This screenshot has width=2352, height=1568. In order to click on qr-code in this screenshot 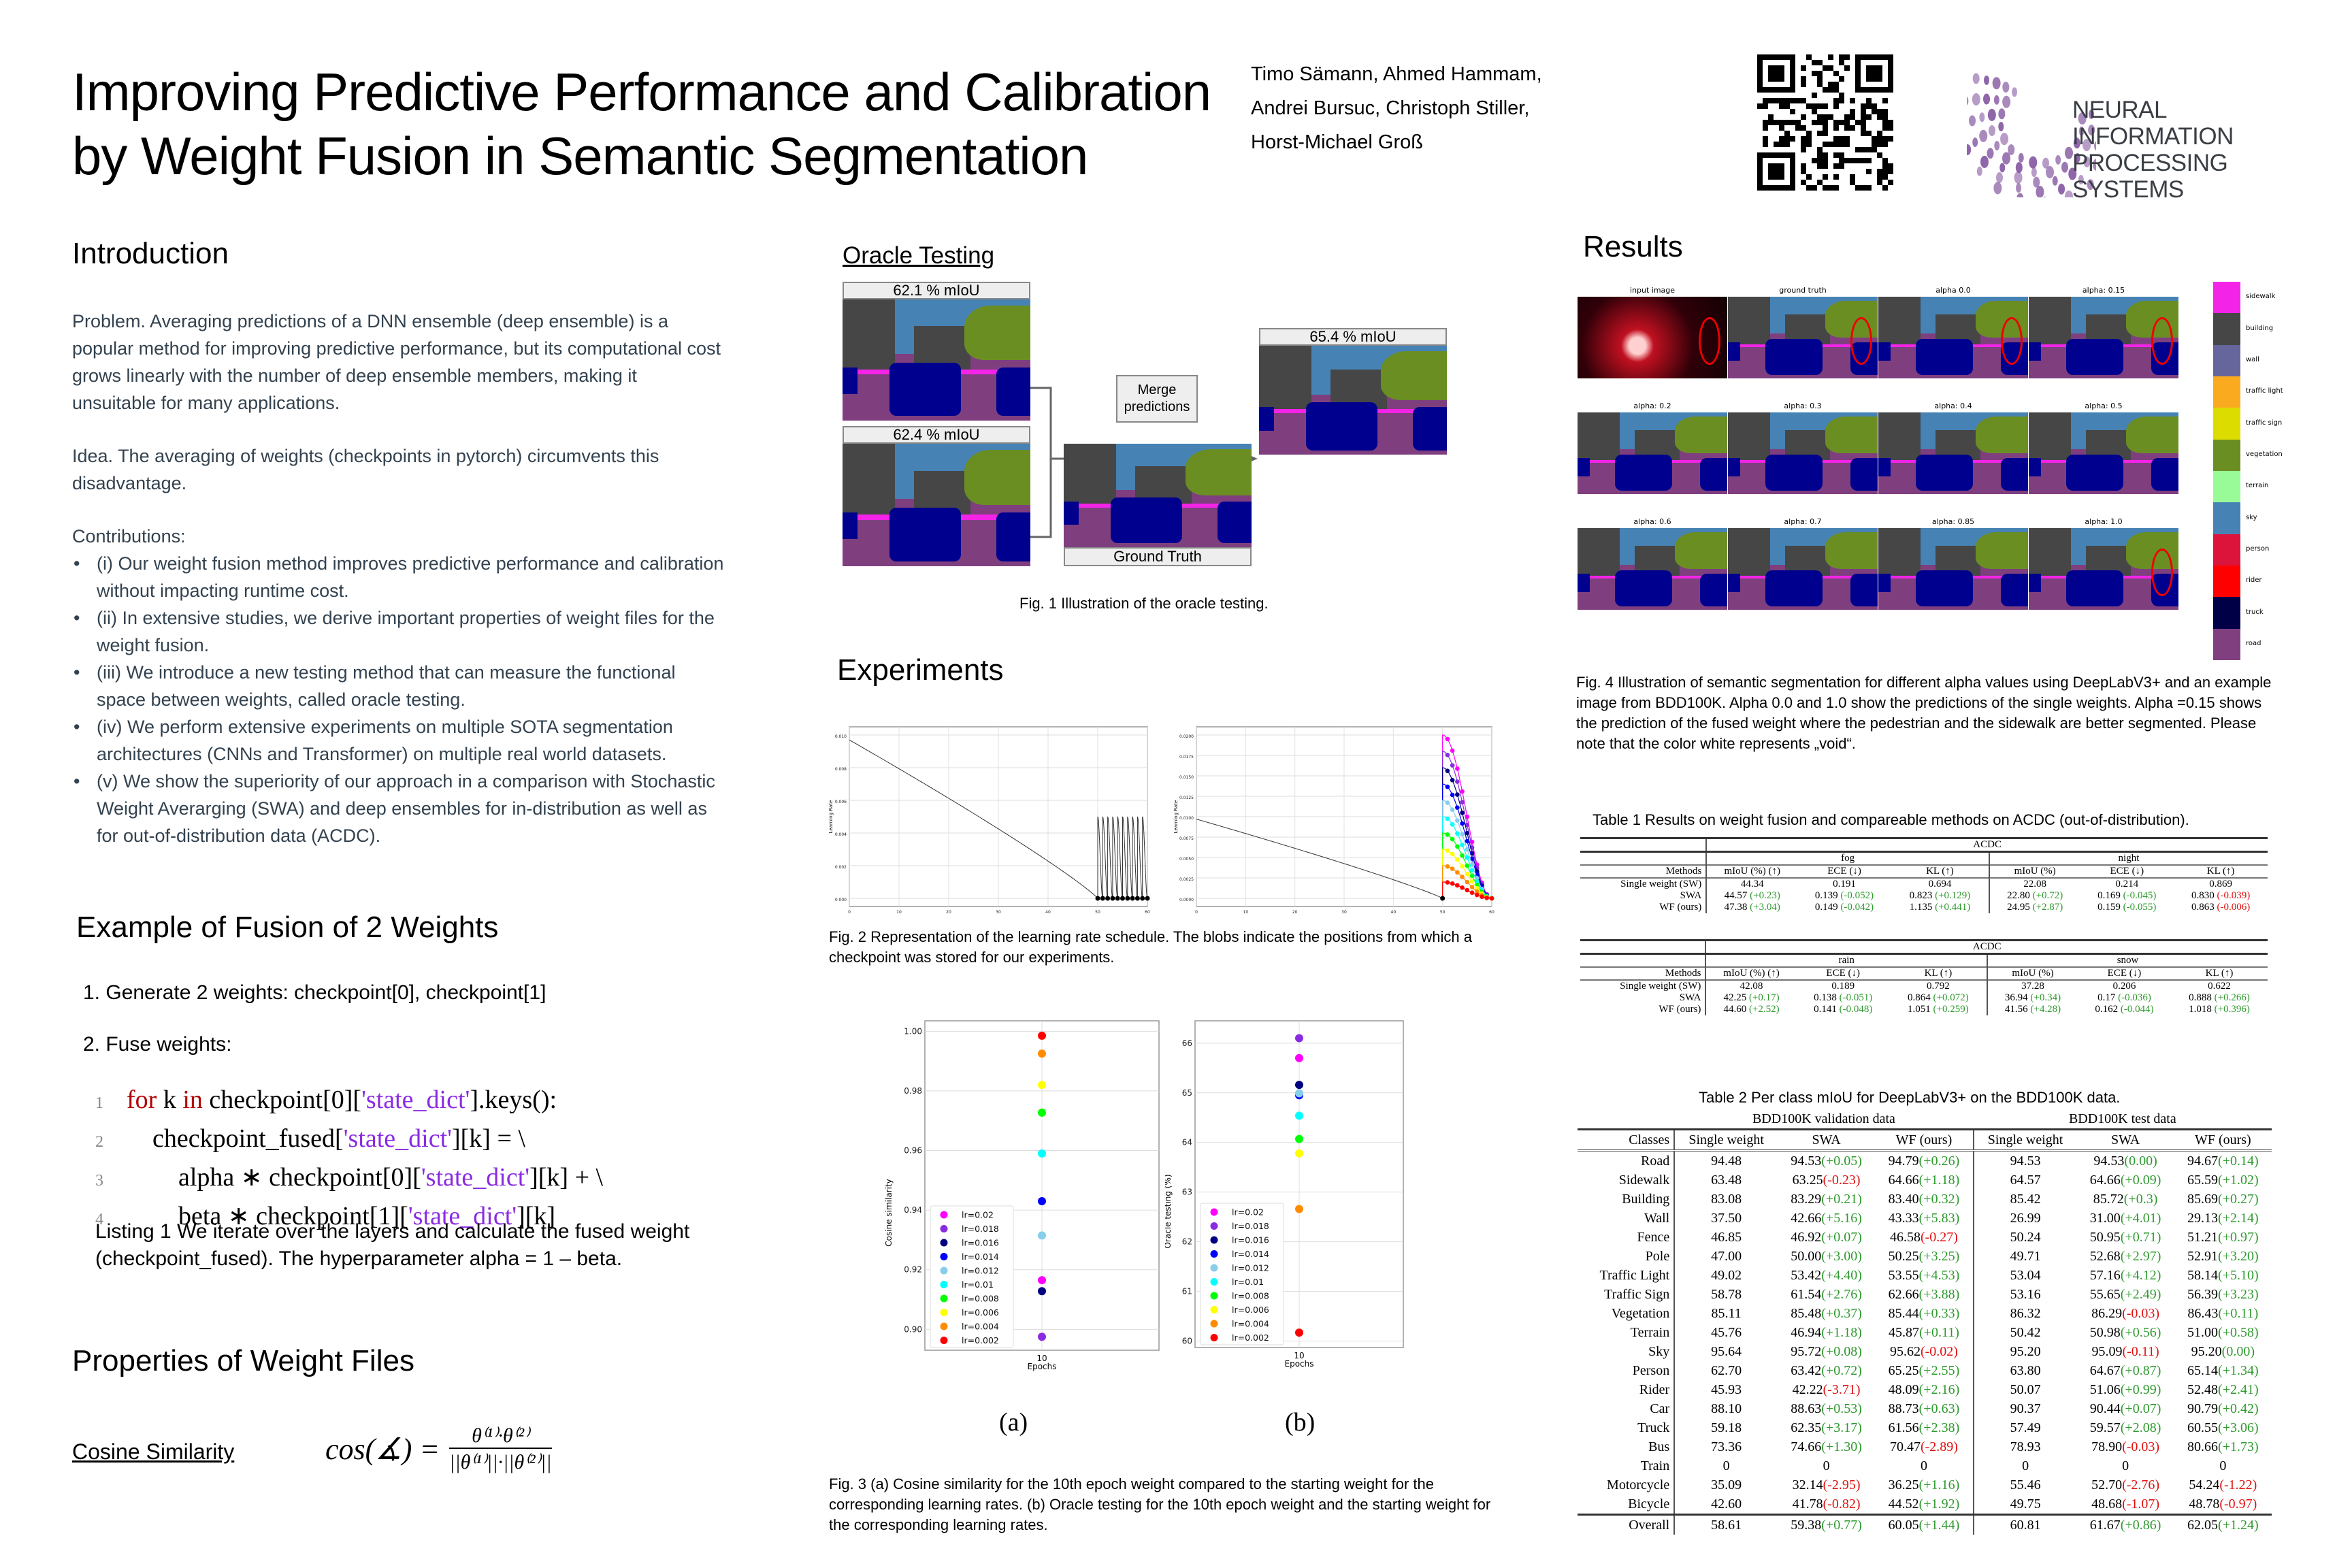, I will do `click(1825, 122)`.